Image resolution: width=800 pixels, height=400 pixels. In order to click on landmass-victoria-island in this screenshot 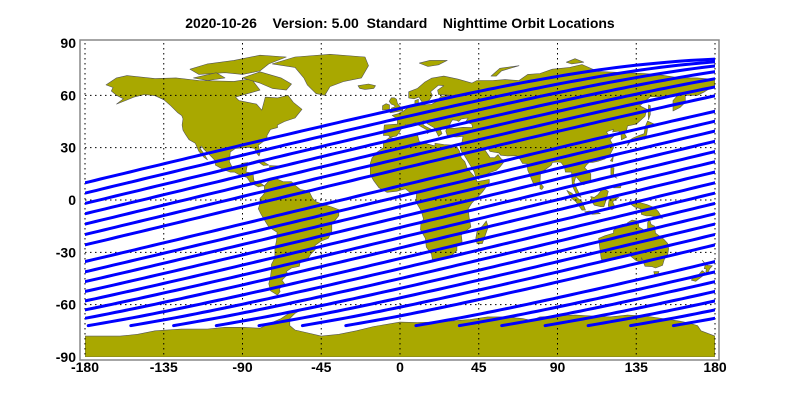, I will do `click(209, 76)`.